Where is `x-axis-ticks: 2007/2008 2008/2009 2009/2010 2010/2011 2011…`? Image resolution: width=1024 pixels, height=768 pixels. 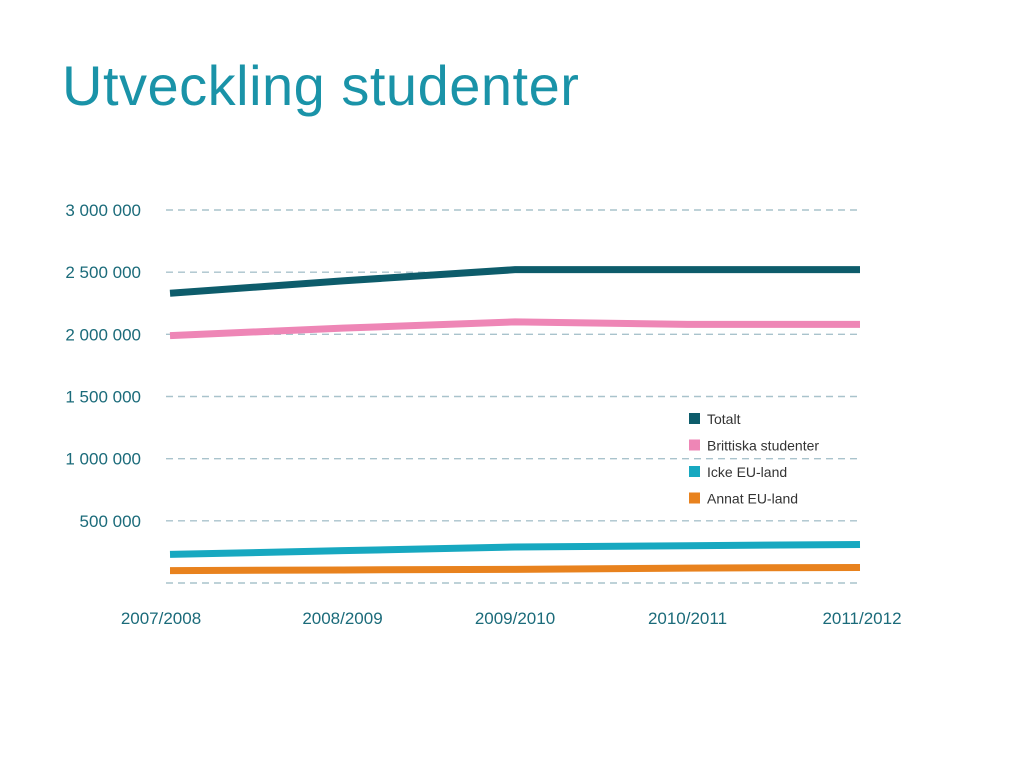
x-axis-ticks: 2007/2008 2008/2009 2009/2010 2010/2011 2011… is located at coordinates (511, 618).